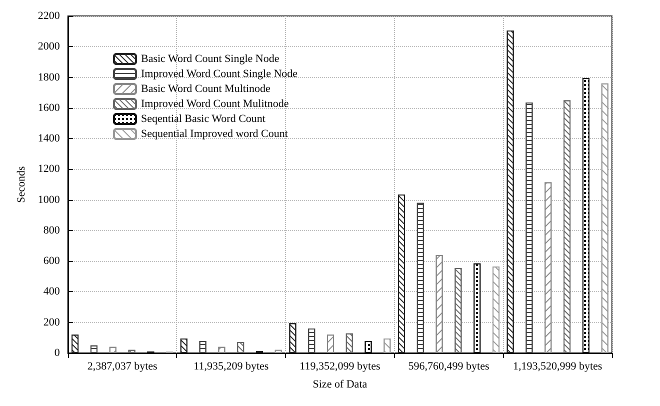 This screenshot has width=660, height=406. Describe the element at coordinates (49, 169) in the screenshot. I see `y-tick-label: 1200` at that location.